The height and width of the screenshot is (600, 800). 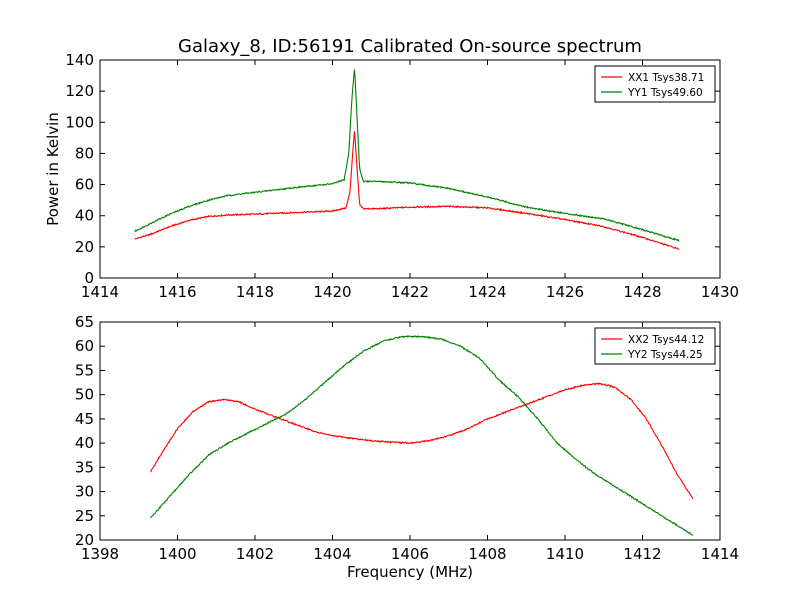 I want to click on y-tick-label: 80, so click(x=84, y=153).